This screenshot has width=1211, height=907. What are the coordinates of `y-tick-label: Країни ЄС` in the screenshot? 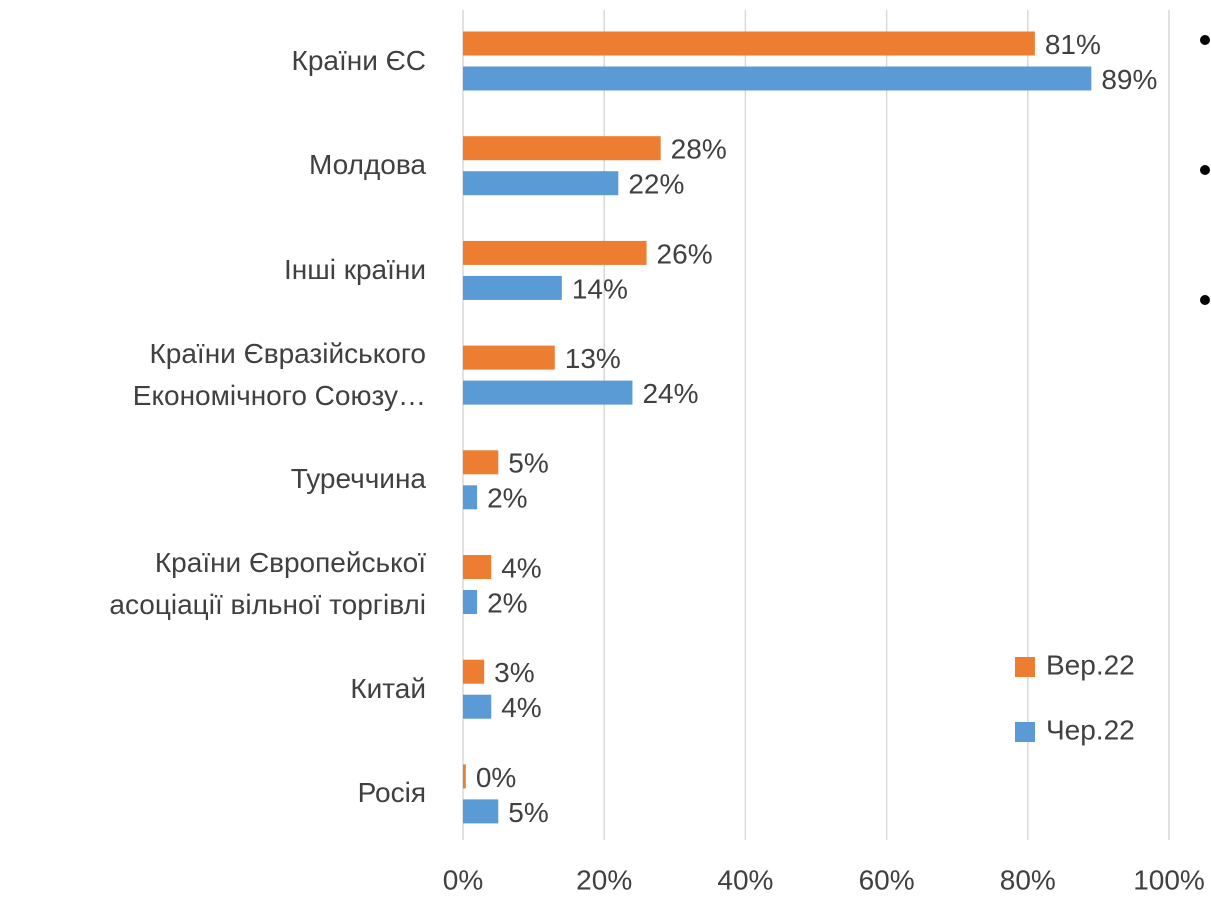 It's located at (358, 60).